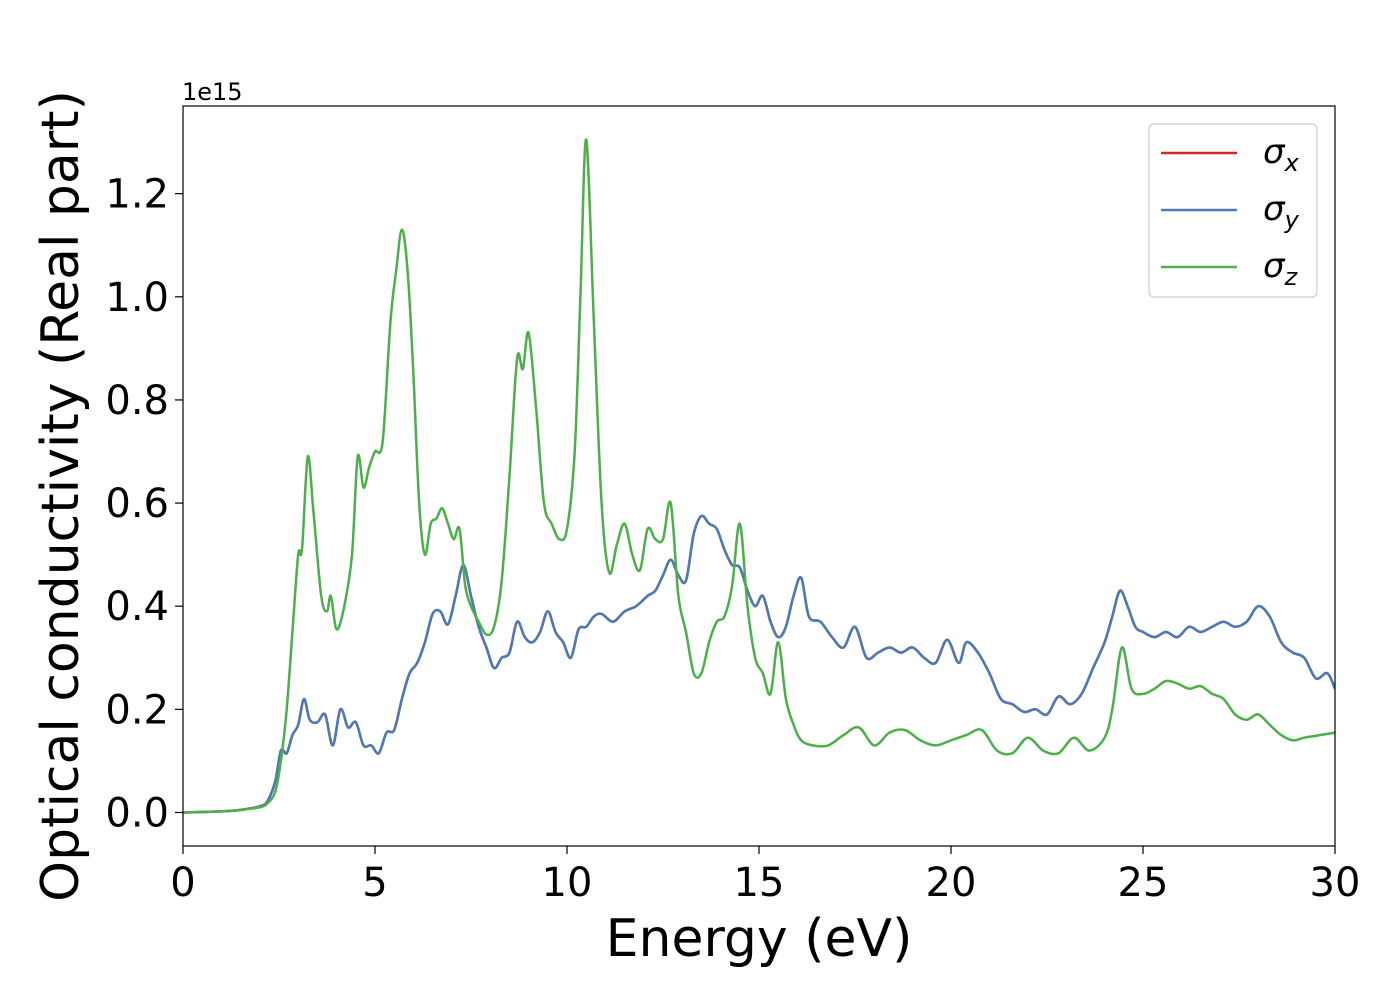 The image size is (1400, 1000). What do you see at coordinates (1281, 268) in the screenshot?
I see `legend-label-sigma-z: σz` at bounding box center [1281, 268].